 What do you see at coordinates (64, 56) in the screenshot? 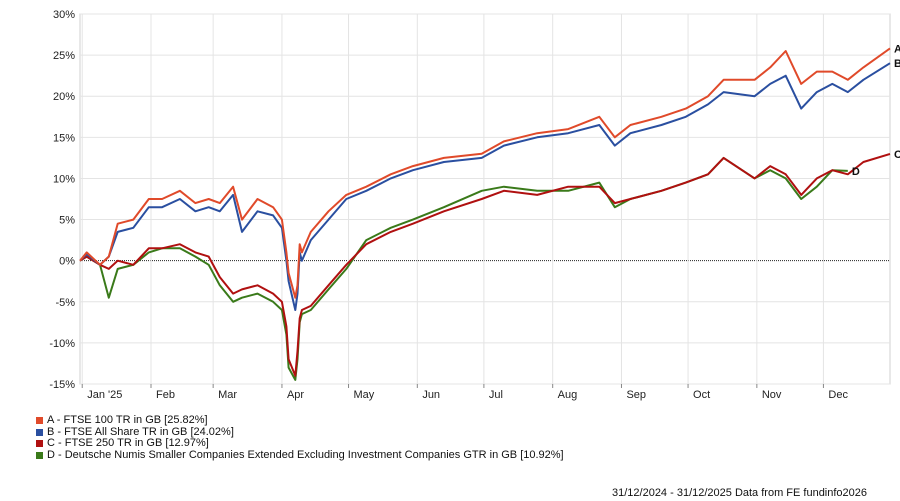
I see `y-tick-label: 25%` at bounding box center [64, 56].